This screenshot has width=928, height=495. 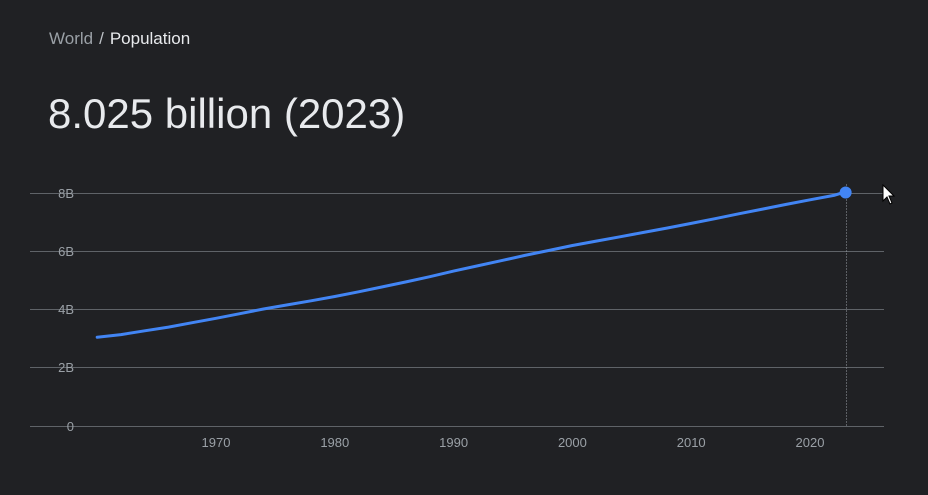 I want to click on breadcrumb: World / Population, so click(x=119, y=39).